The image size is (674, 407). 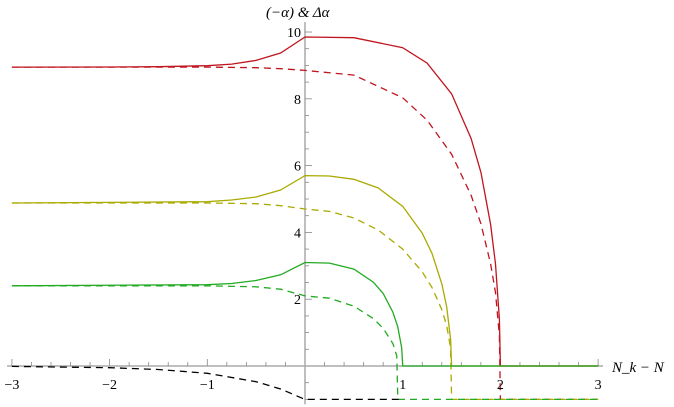 What do you see at coordinates (297, 300) in the screenshot?
I see `y-tick-label: 2` at bounding box center [297, 300].